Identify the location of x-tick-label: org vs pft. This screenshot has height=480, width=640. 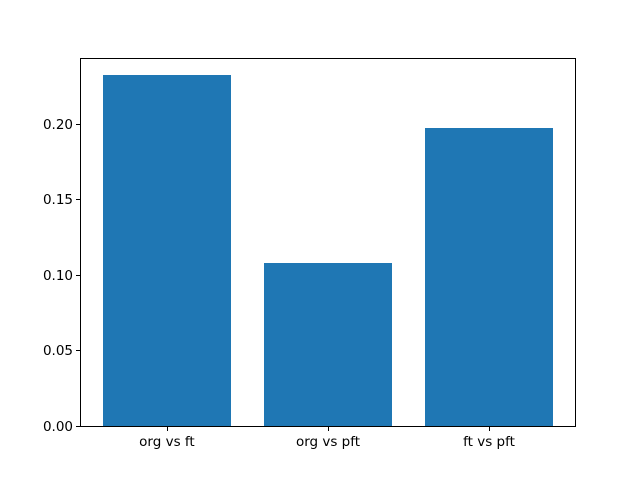
(328, 442).